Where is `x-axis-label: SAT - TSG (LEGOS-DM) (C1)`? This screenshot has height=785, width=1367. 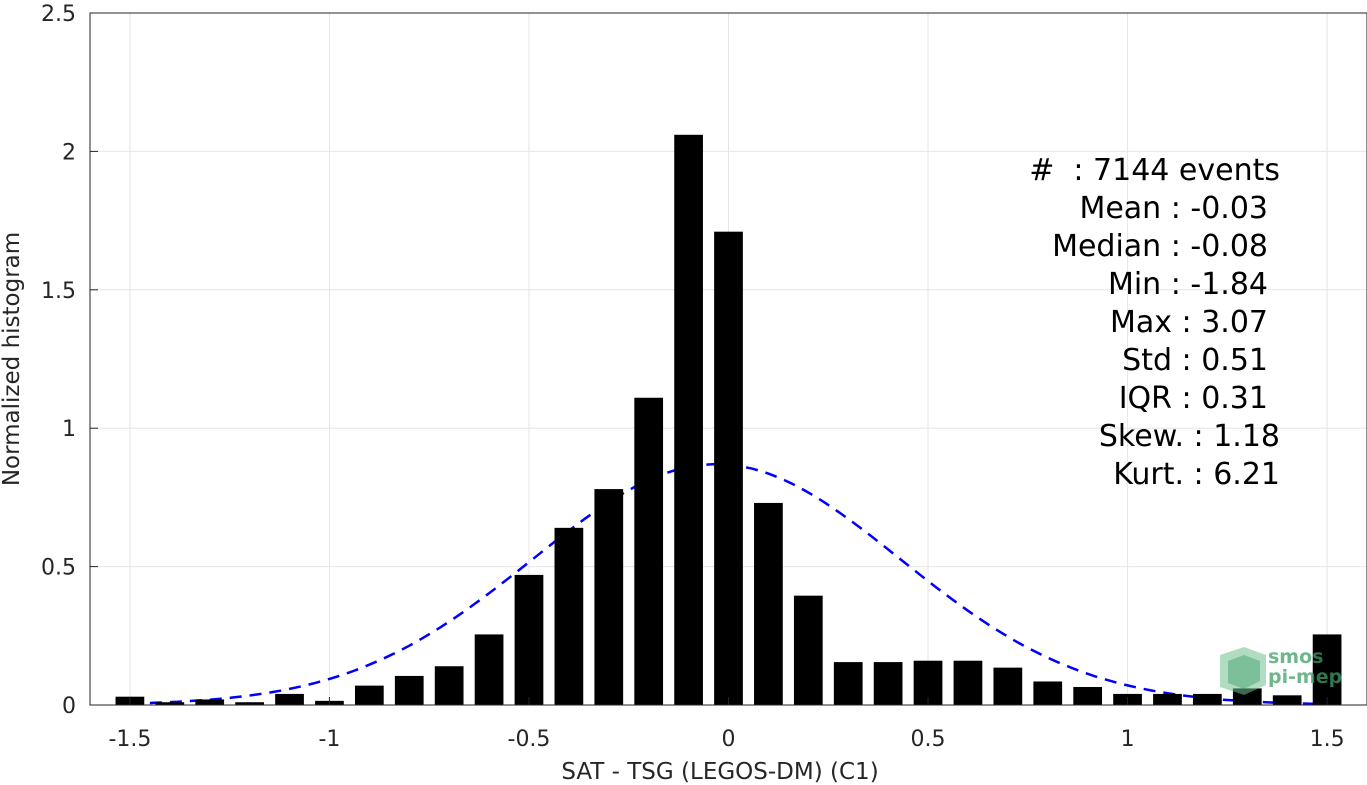
x-axis-label: SAT - TSG (LEGOS-DM) (C1) is located at coordinates (719, 772).